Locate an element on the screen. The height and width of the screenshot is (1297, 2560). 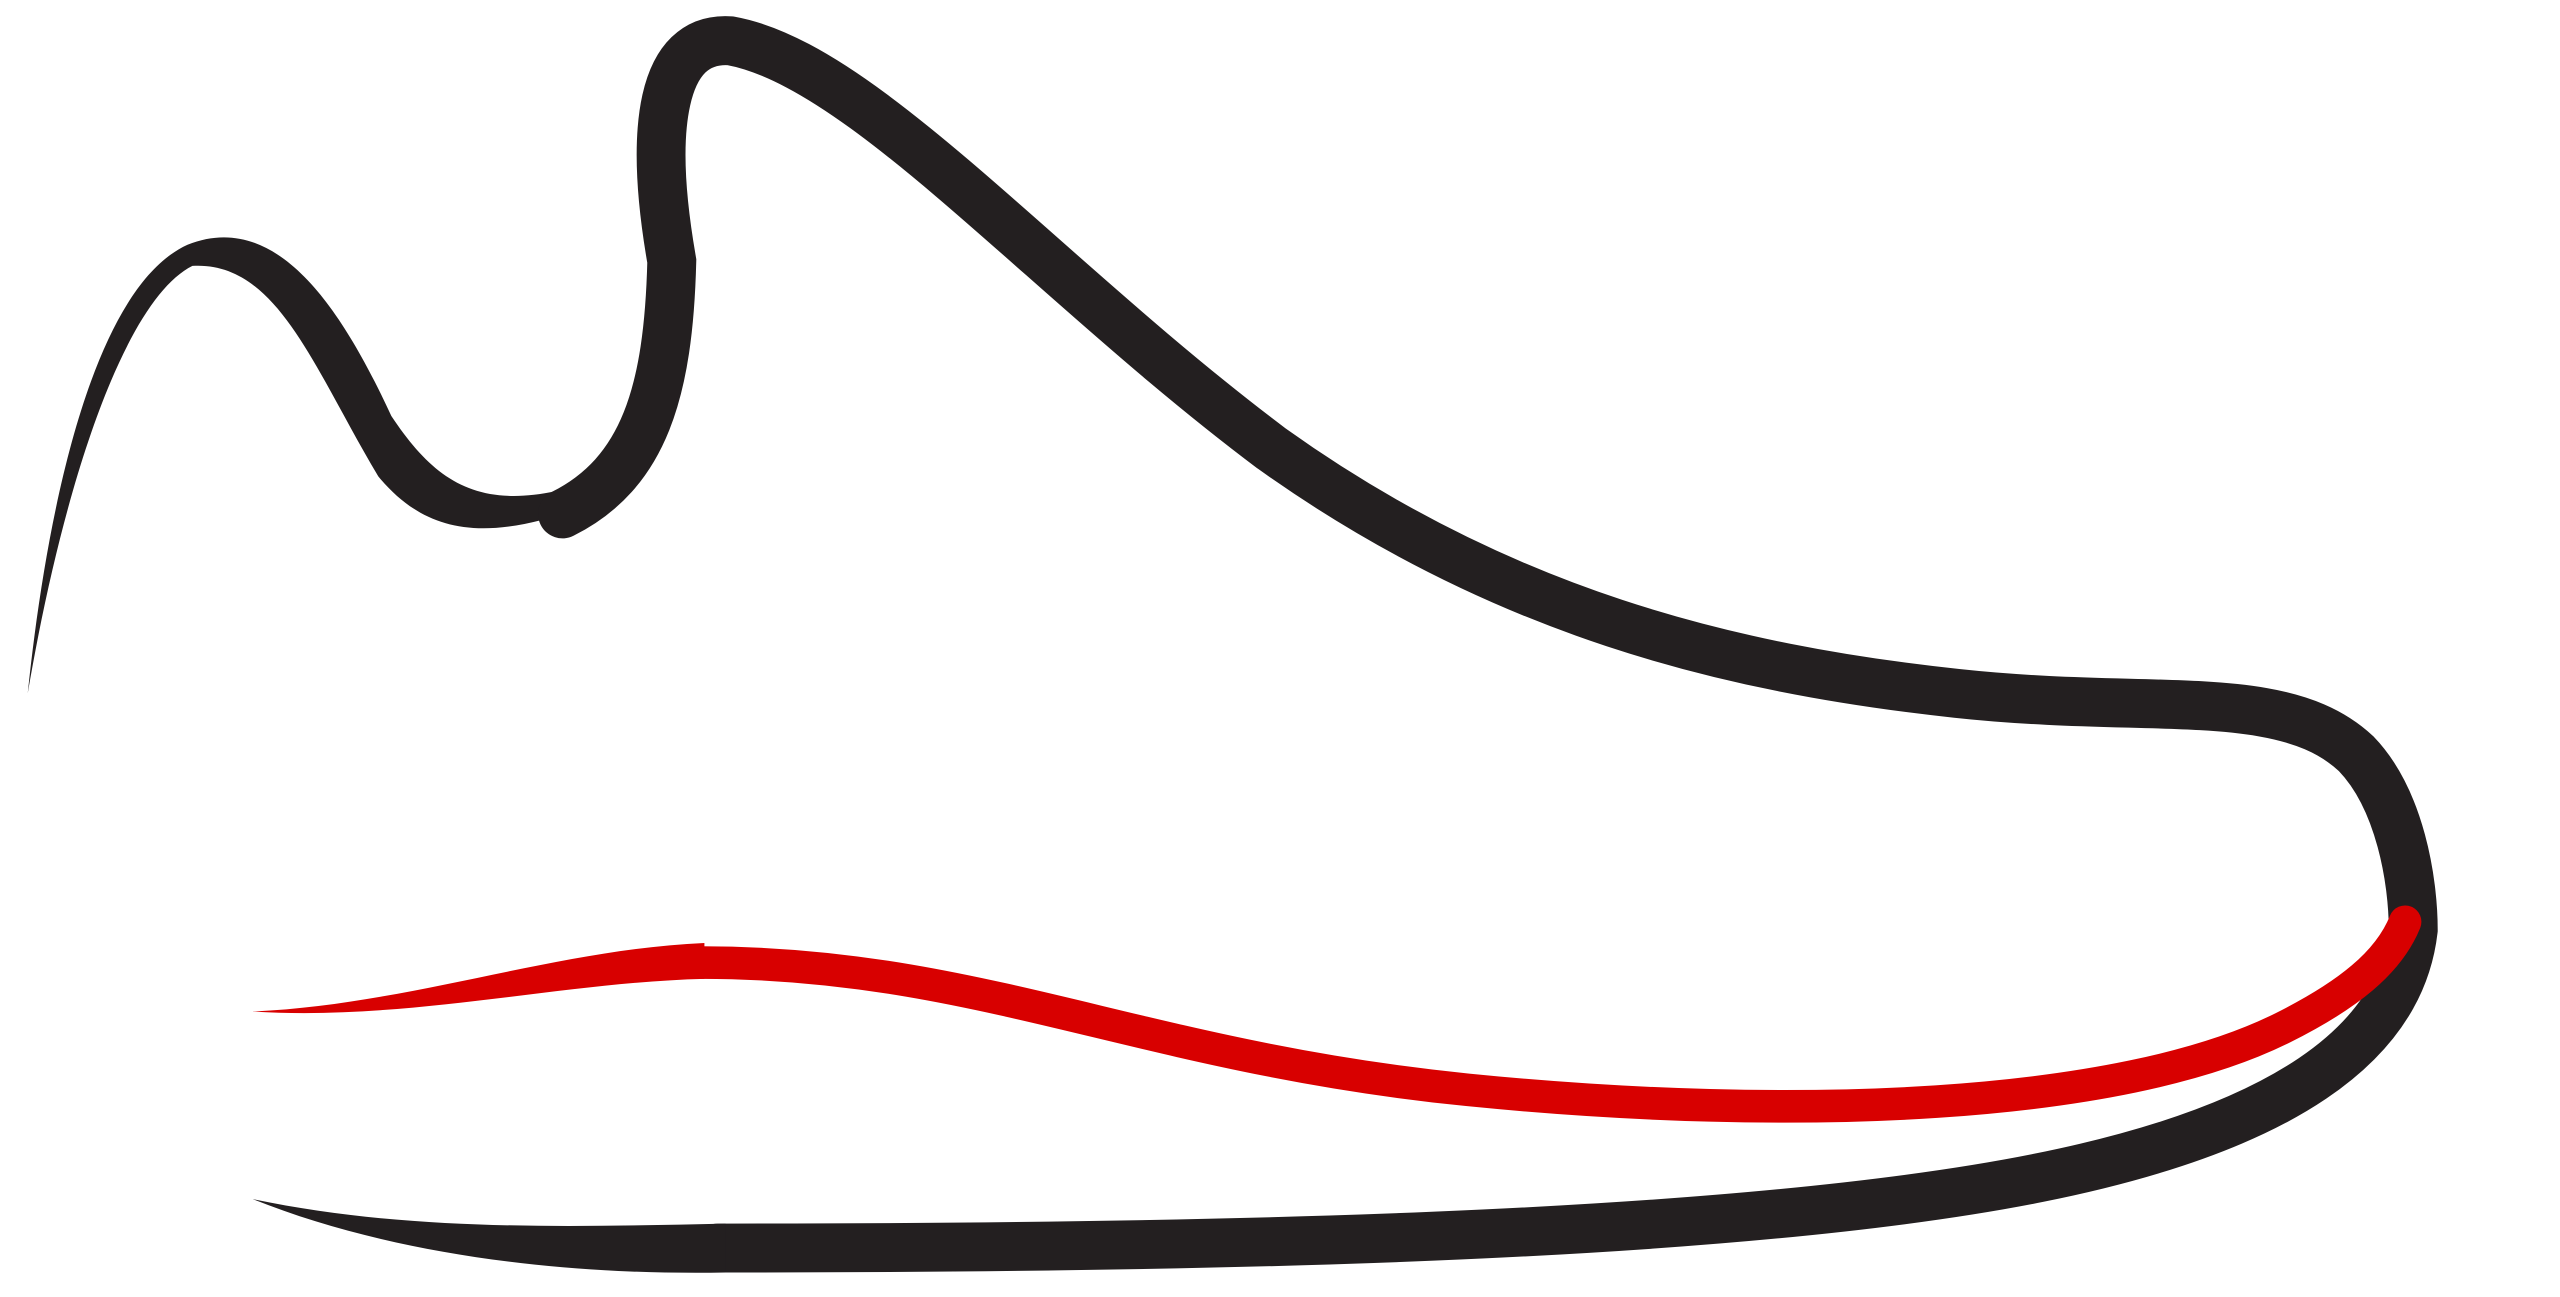
shoe-midsole-tail is located at coordinates (478, 978).